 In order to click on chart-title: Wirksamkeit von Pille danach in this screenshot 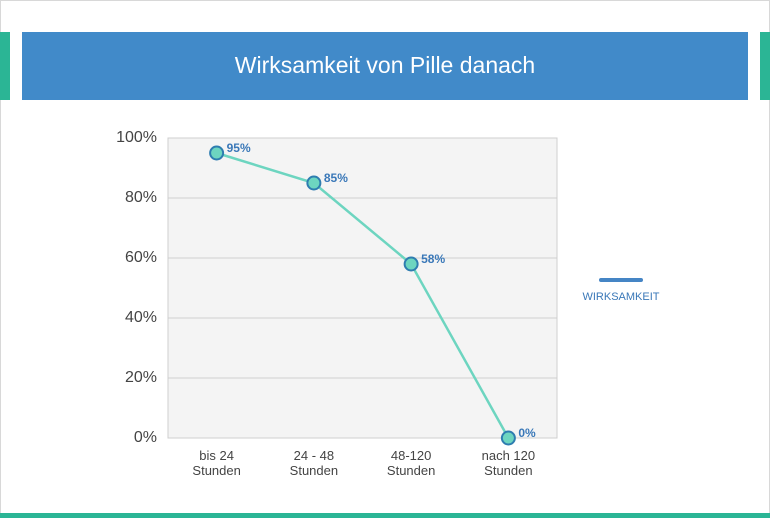, I will do `click(385, 65)`.